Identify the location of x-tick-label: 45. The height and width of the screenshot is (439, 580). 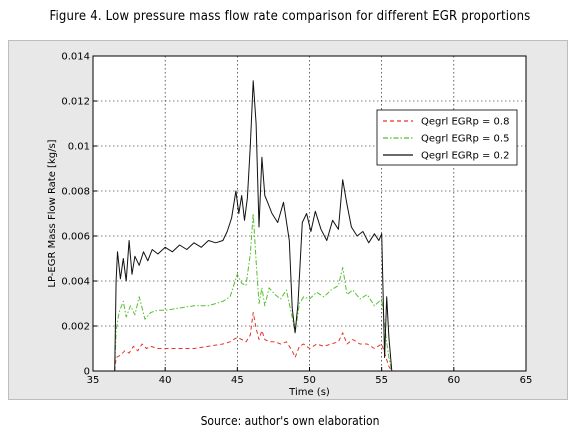
(237, 380).